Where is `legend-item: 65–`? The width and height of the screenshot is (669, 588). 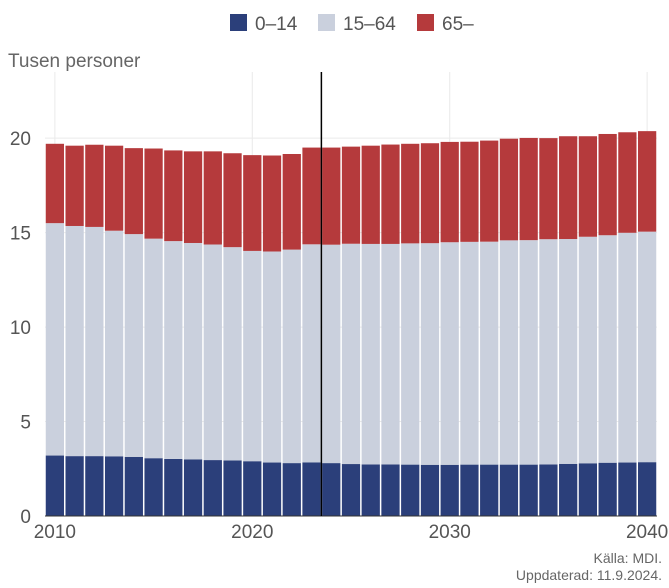 legend-item: 65– is located at coordinates (445, 24).